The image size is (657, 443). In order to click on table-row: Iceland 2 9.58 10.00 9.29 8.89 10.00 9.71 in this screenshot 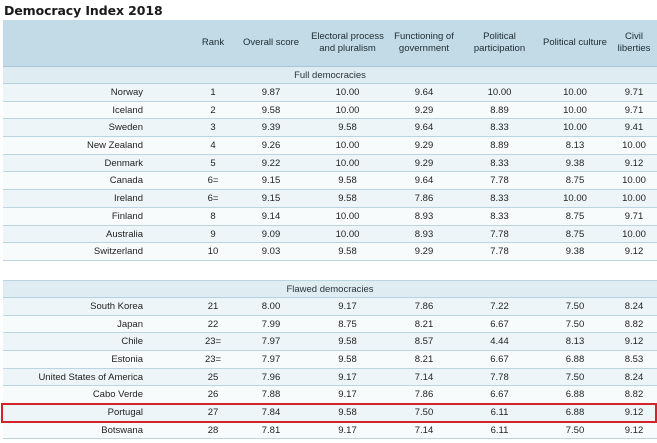, I will do `click(330, 110)`.